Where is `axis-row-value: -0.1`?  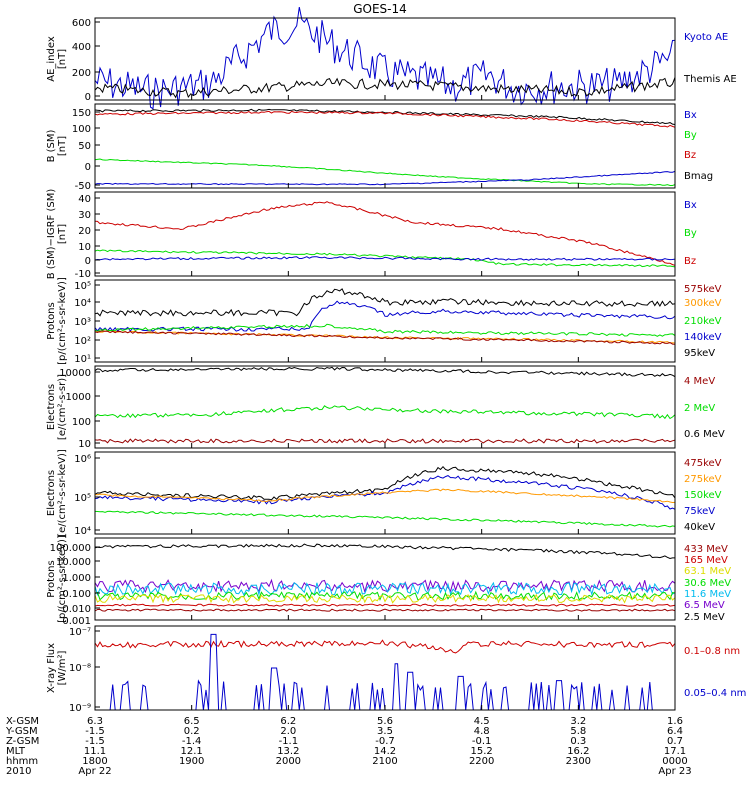
axis-row-value: -0.1 is located at coordinates (482, 741).